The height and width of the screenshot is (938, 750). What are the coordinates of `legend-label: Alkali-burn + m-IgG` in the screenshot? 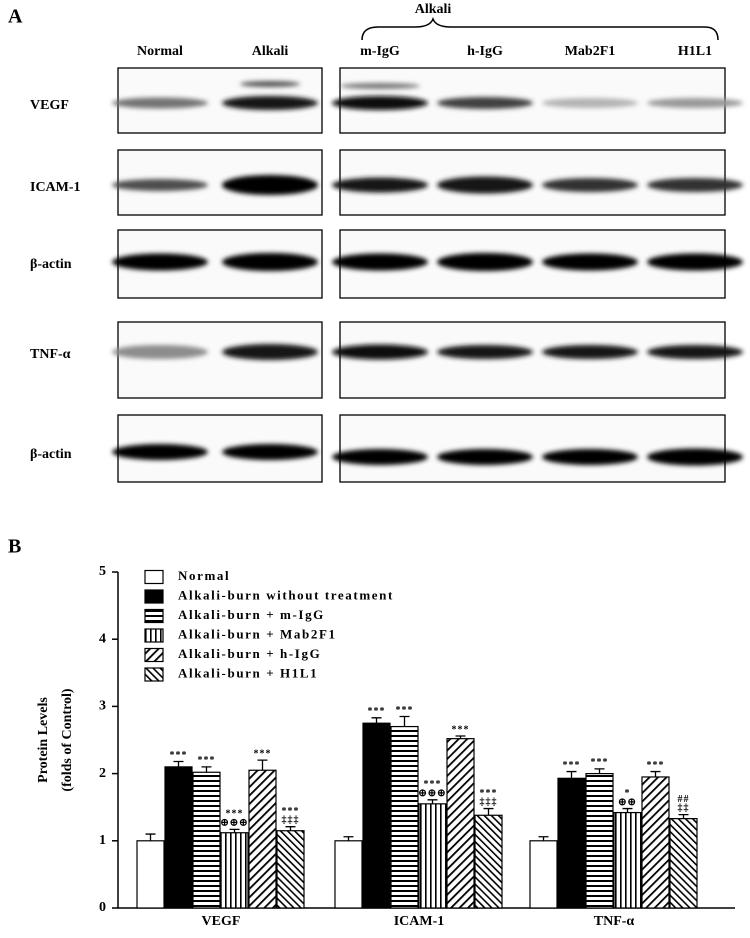 It's located at (251, 614).